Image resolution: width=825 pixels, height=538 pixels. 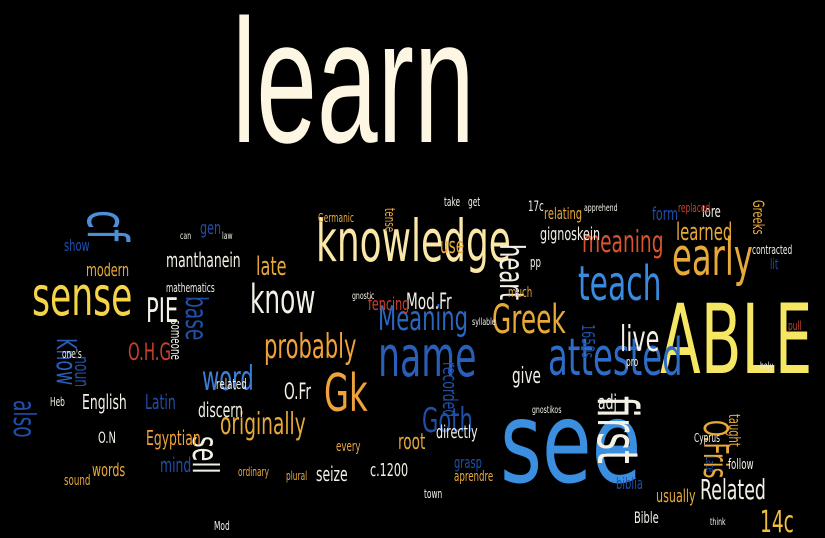 I want to click on cloud-word: O.N, so click(x=107, y=437).